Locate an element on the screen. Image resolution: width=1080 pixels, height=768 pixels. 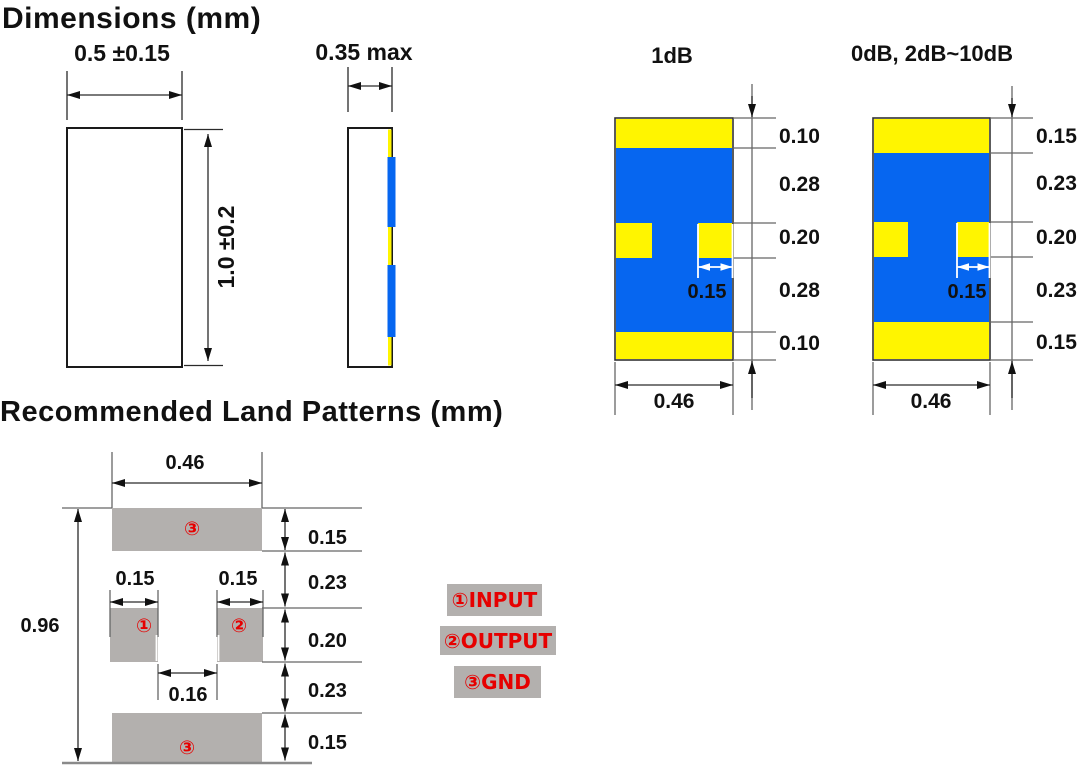
side-view: 0.35 max is located at coordinates (364, 203).